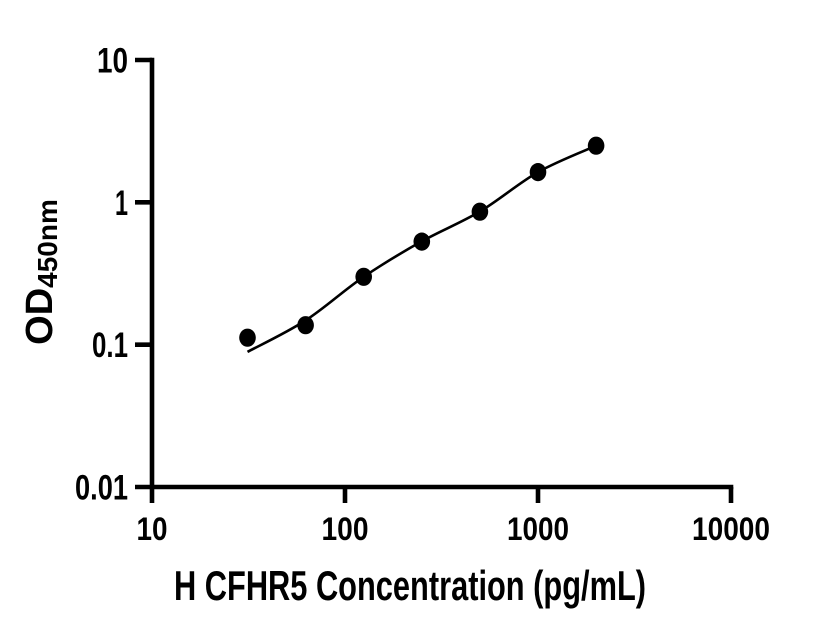 This screenshot has width=816, height=640. What do you see at coordinates (112, 61) in the screenshot?
I see `y-tick-label: 10` at bounding box center [112, 61].